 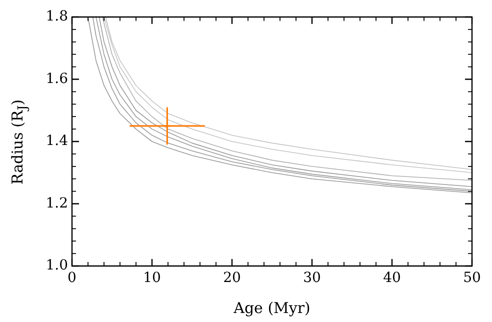 What do you see at coordinates (57, 141) in the screenshot?
I see `y-tick-label: 1.4` at bounding box center [57, 141].